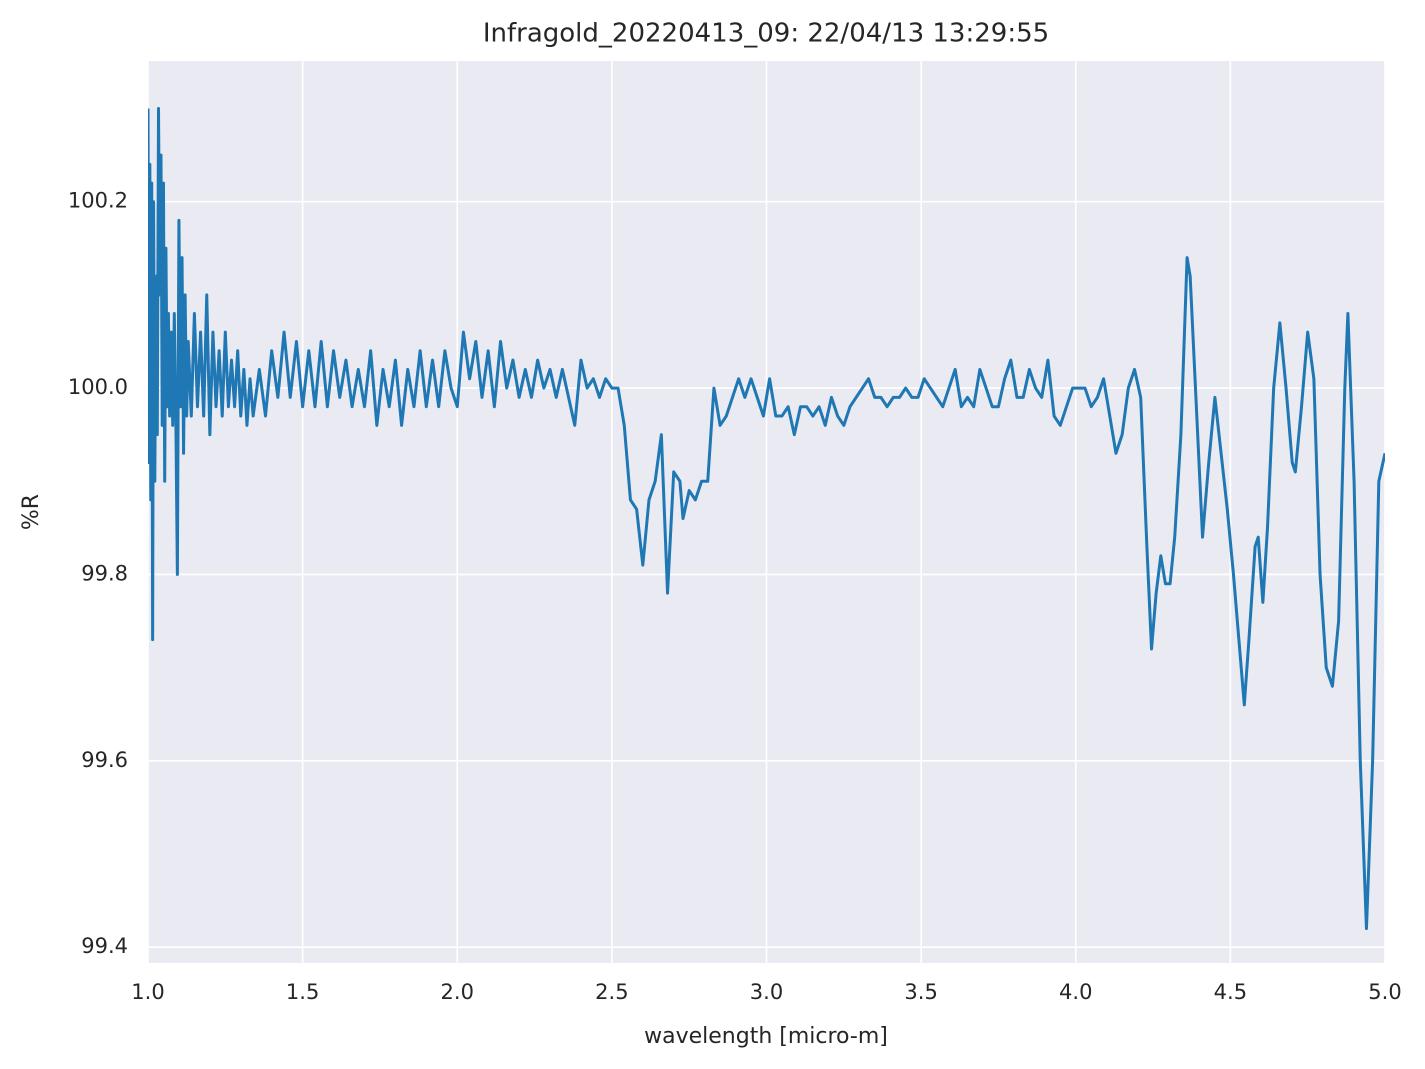 Image resolution: width=1425 pixels, height=1069 pixels. I want to click on x-tick-label: 2.0, so click(457, 992).